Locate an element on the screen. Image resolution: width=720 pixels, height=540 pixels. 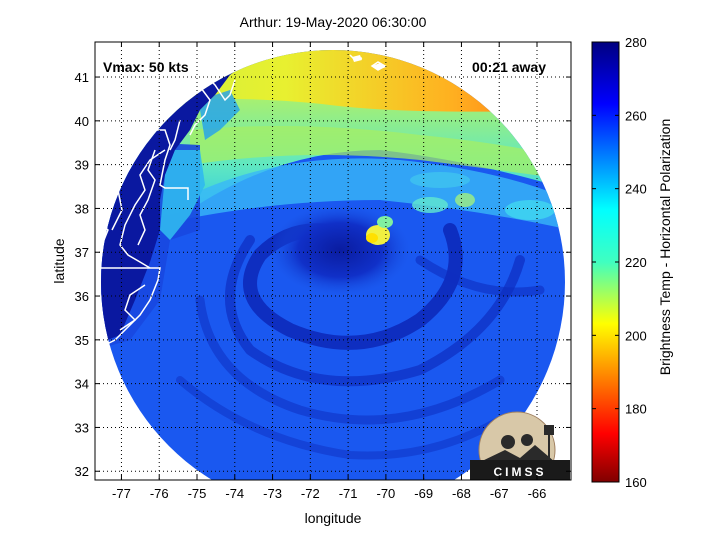
x-tick-label: -75 is located at coordinates (197, 493).